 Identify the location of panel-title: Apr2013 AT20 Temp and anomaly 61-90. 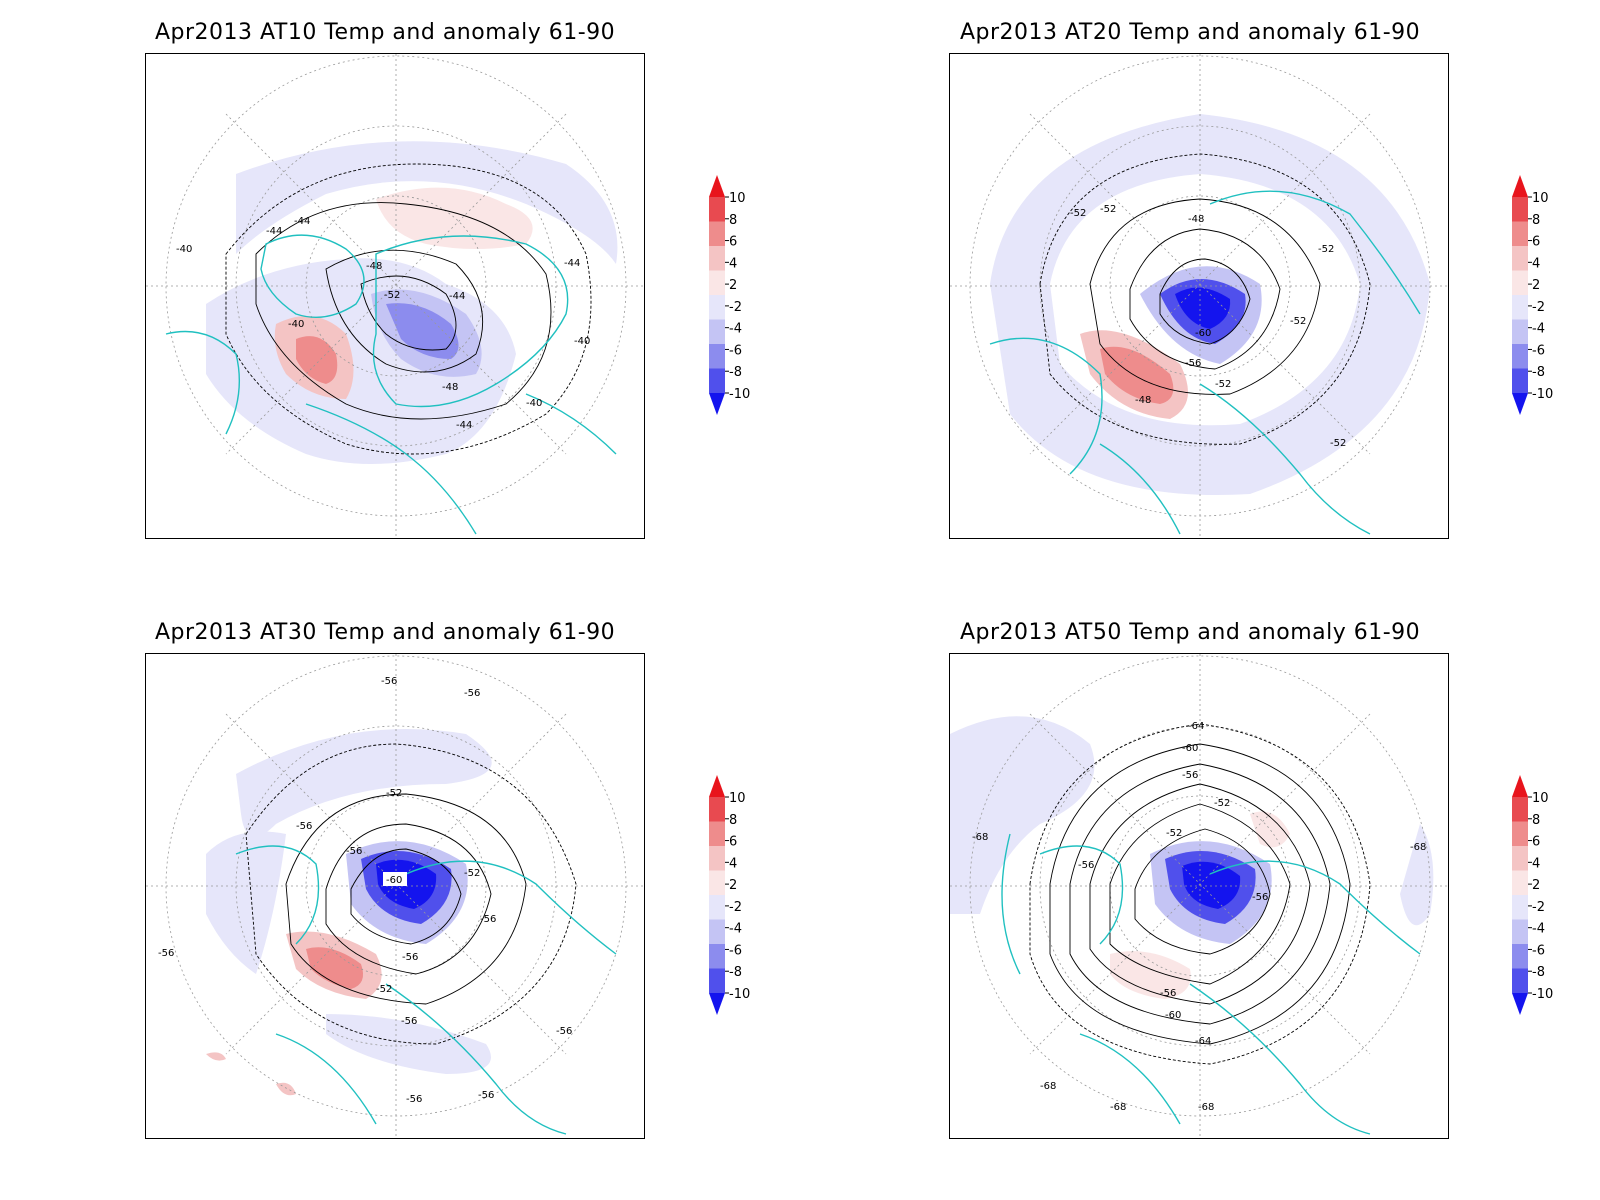
(1190, 32).